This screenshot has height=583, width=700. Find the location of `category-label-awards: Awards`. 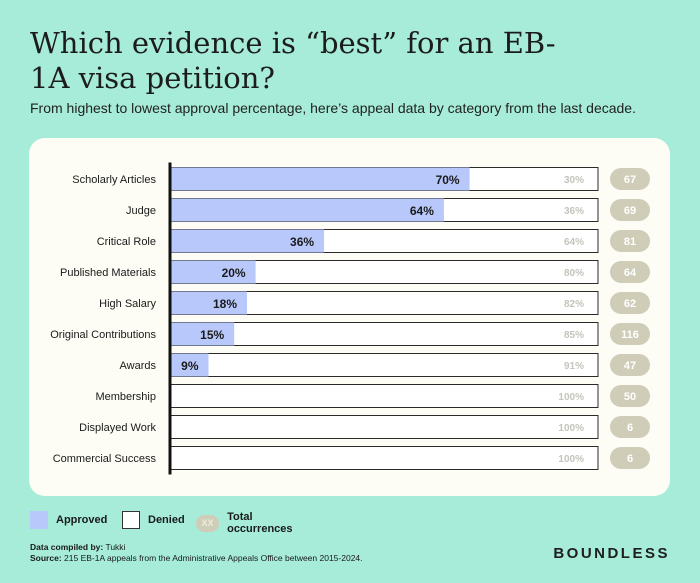

category-label-awards: Awards is located at coordinates (138, 366).